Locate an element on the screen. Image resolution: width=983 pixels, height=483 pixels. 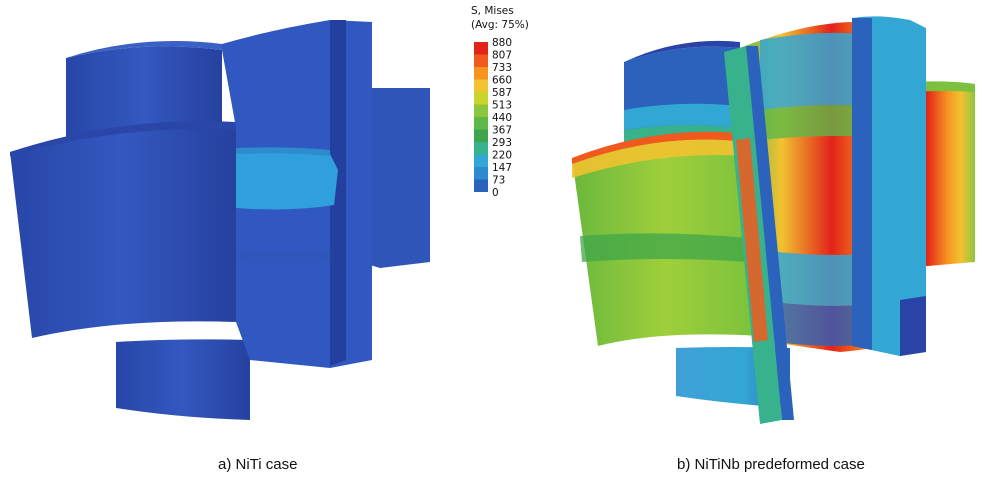
legend-value-label: 587 is located at coordinates (502, 93).